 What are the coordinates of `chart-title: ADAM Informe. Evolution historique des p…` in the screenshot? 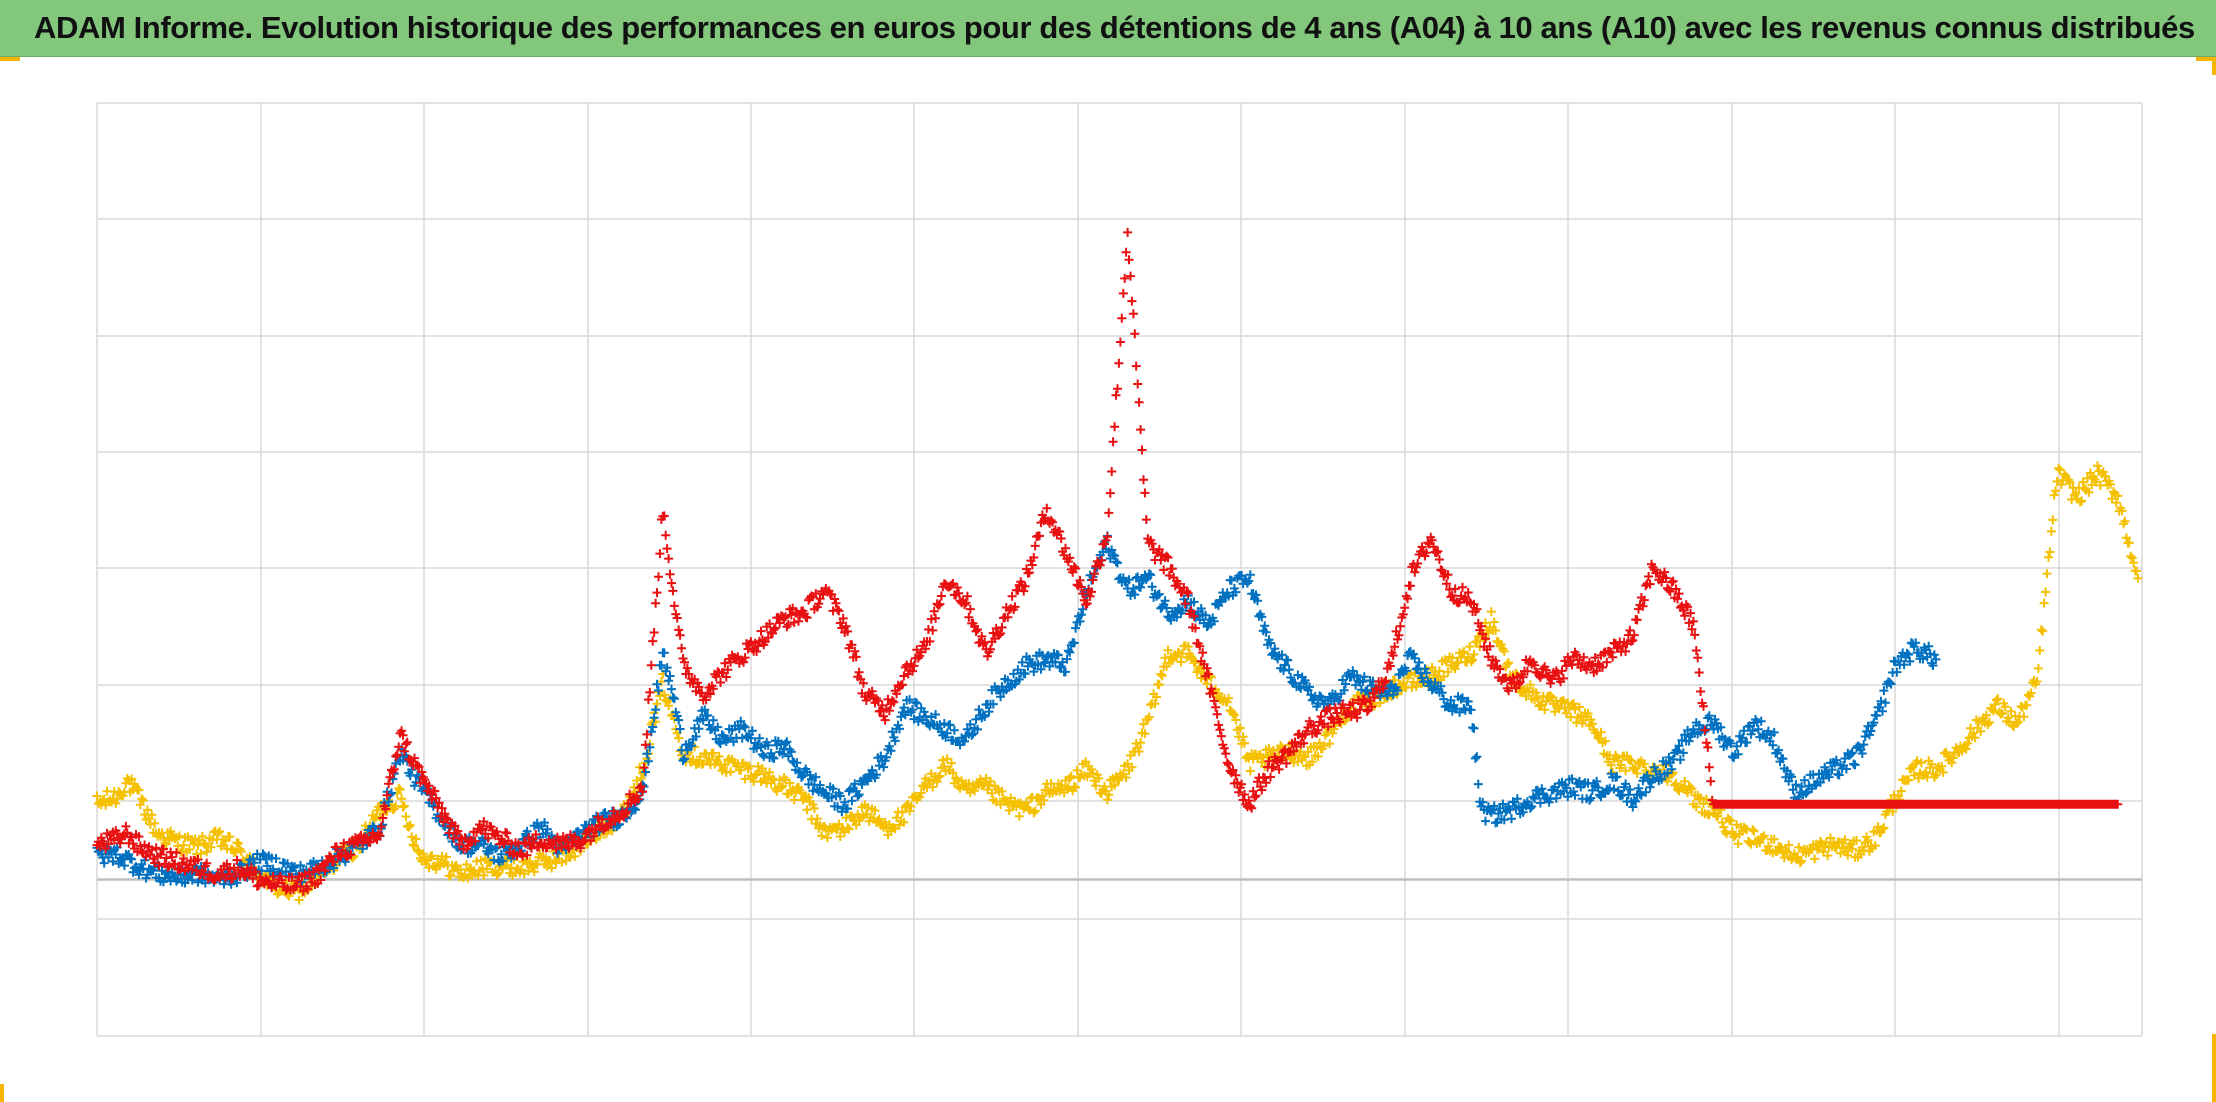 It's located at (1114, 27).